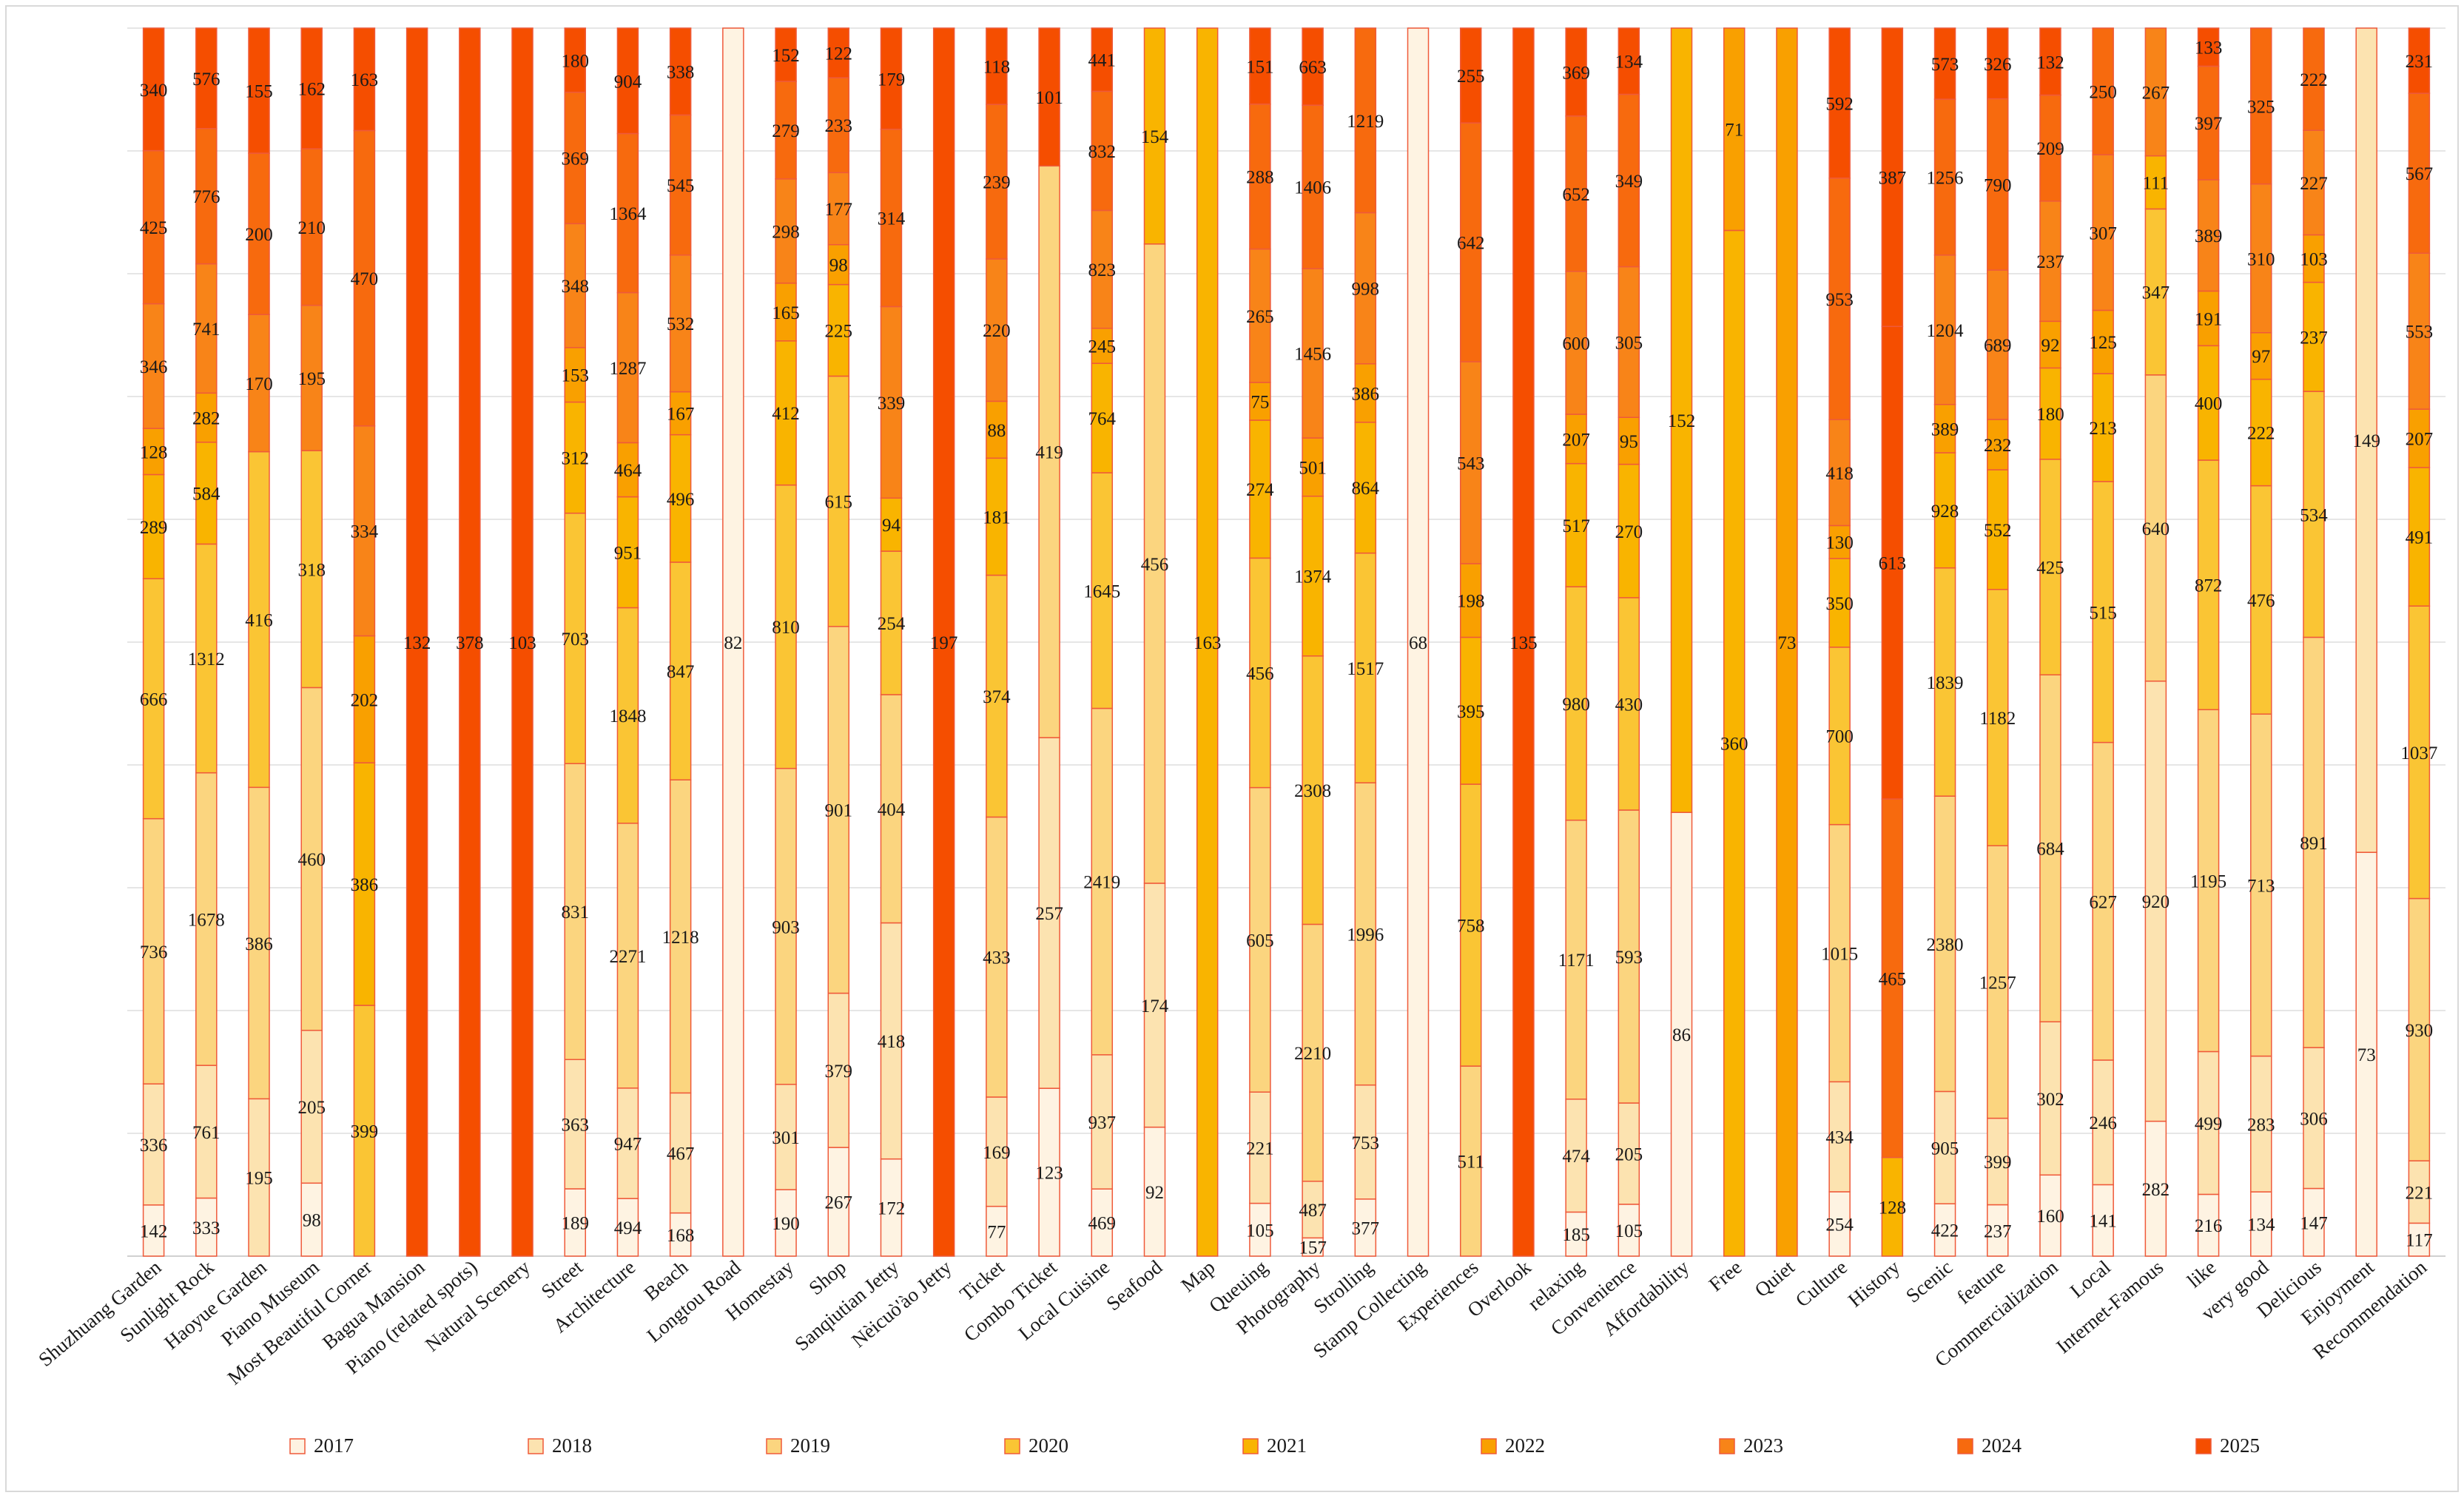 This screenshot has width=2464, height=1501. I want to click on data-label: 1037, so click(2418, 753).